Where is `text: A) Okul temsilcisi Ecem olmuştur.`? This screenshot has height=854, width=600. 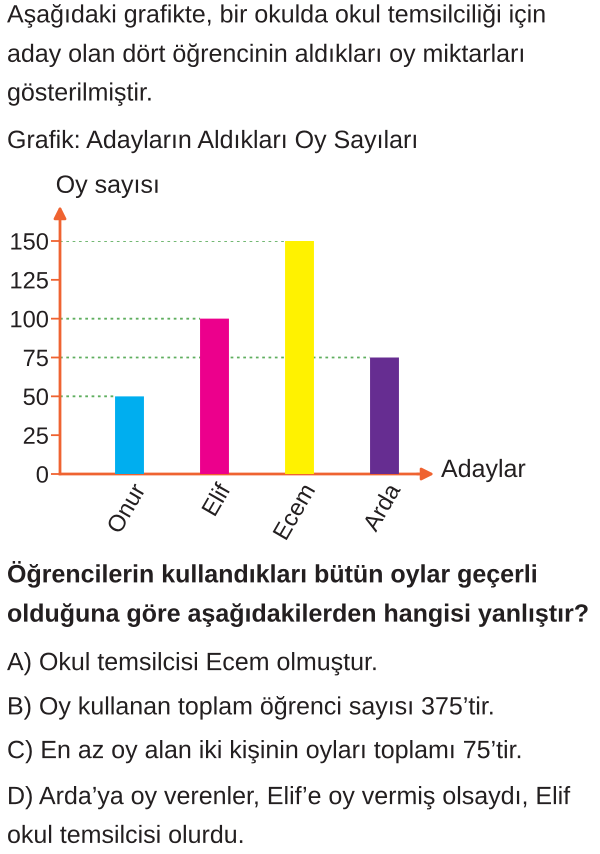 text: A) Okul temsilcisi Ecem olmuştur. is located at coordinates (191, 664).